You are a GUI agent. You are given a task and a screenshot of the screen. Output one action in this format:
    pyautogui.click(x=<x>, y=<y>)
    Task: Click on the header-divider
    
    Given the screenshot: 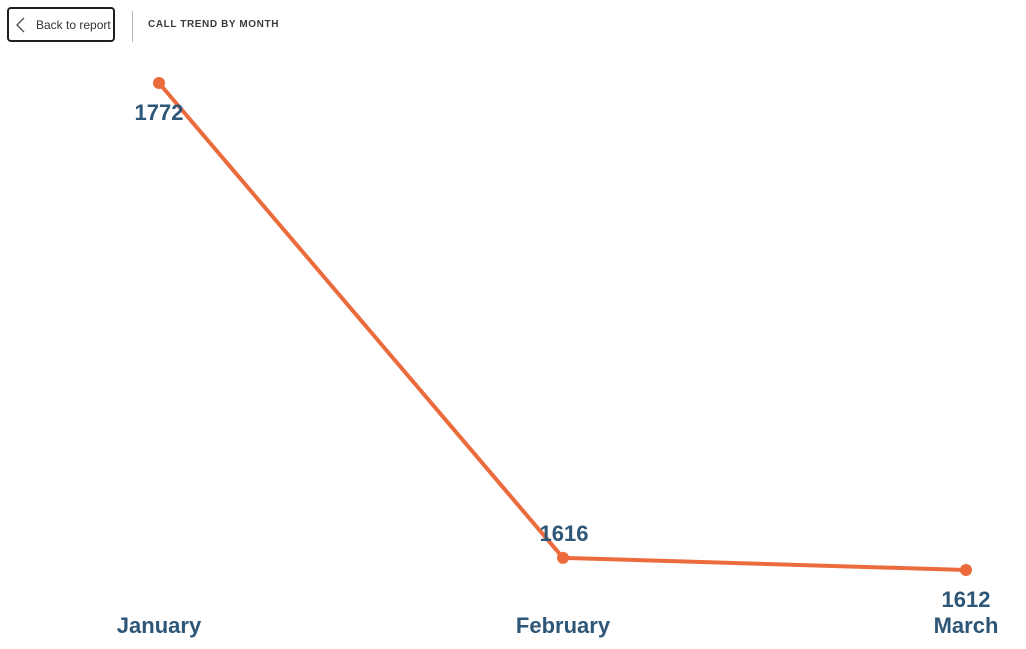 What is the action you would take?
    pyautogui.click(x=132, y=26)
    